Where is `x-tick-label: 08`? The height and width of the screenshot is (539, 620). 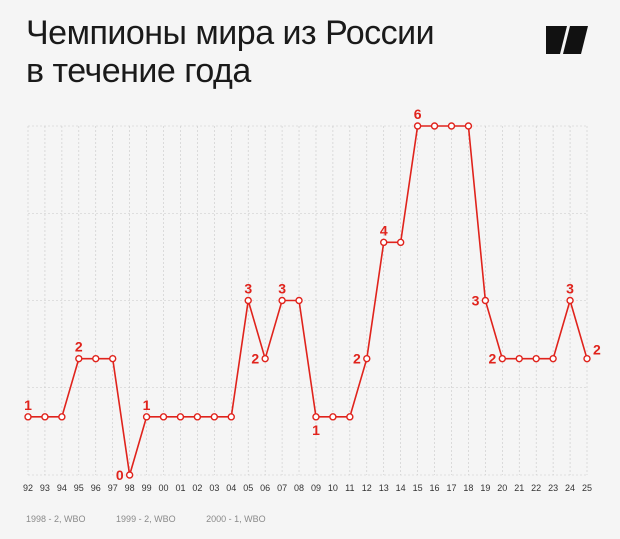 x-tick-label: 08 is located at coordinates (299, 488).